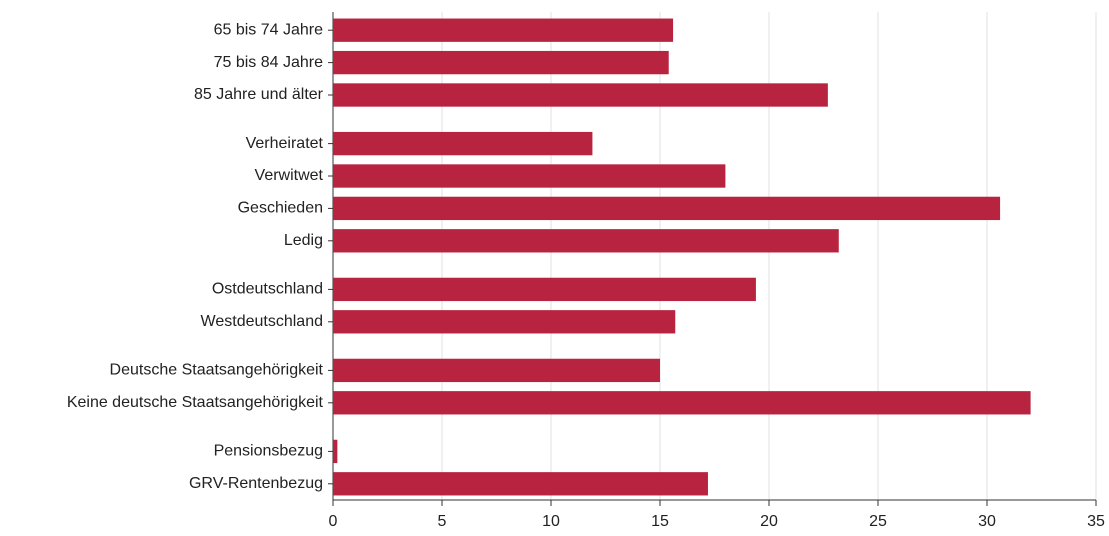 The height and width of the screenshot is (536, 1109). Describe the element at coordinates (269, 29) in the screenshot. I see `y-tick-label: 65 bis 74 Jahre` at that location.